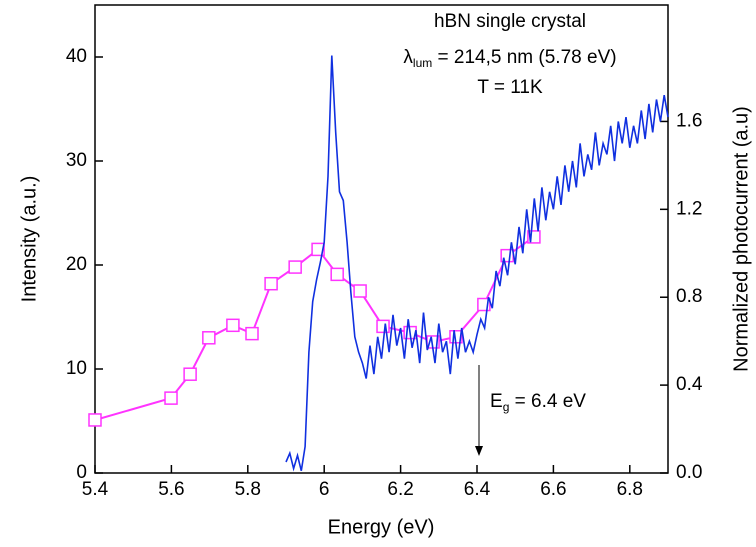 This screenshot has width=756, height=547. I want to click on annotation: hBN single crystal, so click(510, 21).